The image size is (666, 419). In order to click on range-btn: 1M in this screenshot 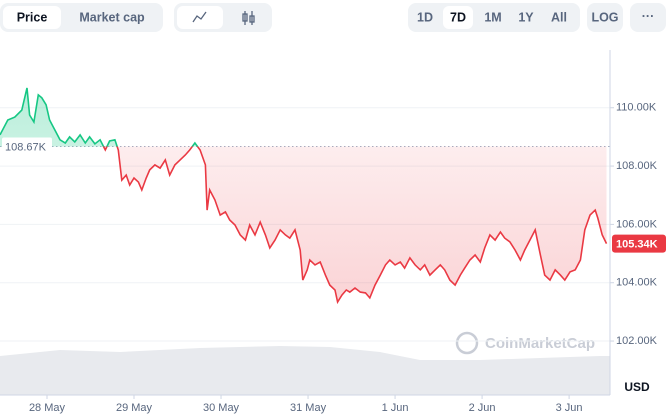, I will do `click(492, 17)`.